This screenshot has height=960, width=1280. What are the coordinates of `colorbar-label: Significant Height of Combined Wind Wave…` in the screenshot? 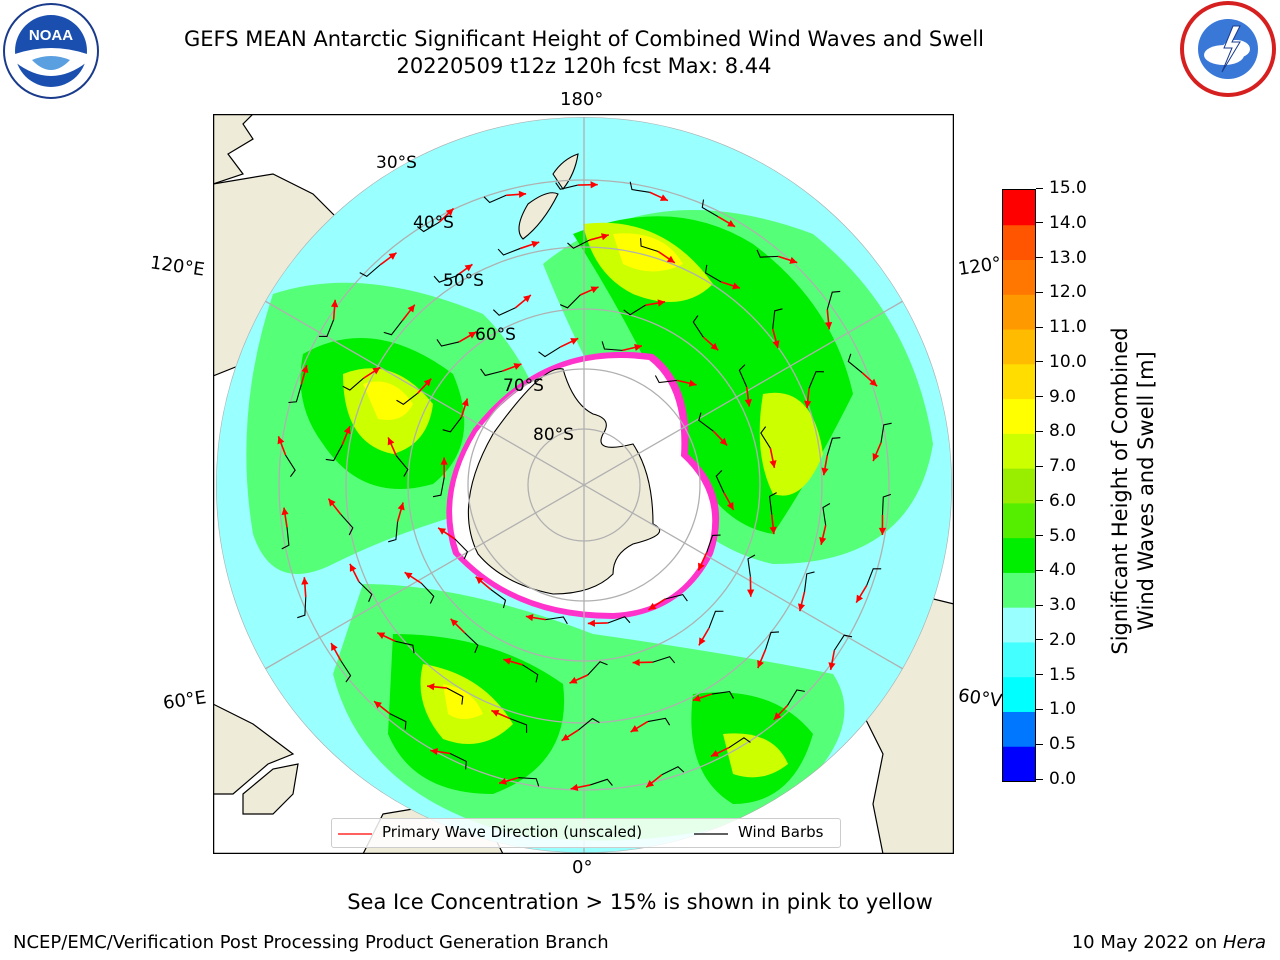 It's located at (1133, 485).